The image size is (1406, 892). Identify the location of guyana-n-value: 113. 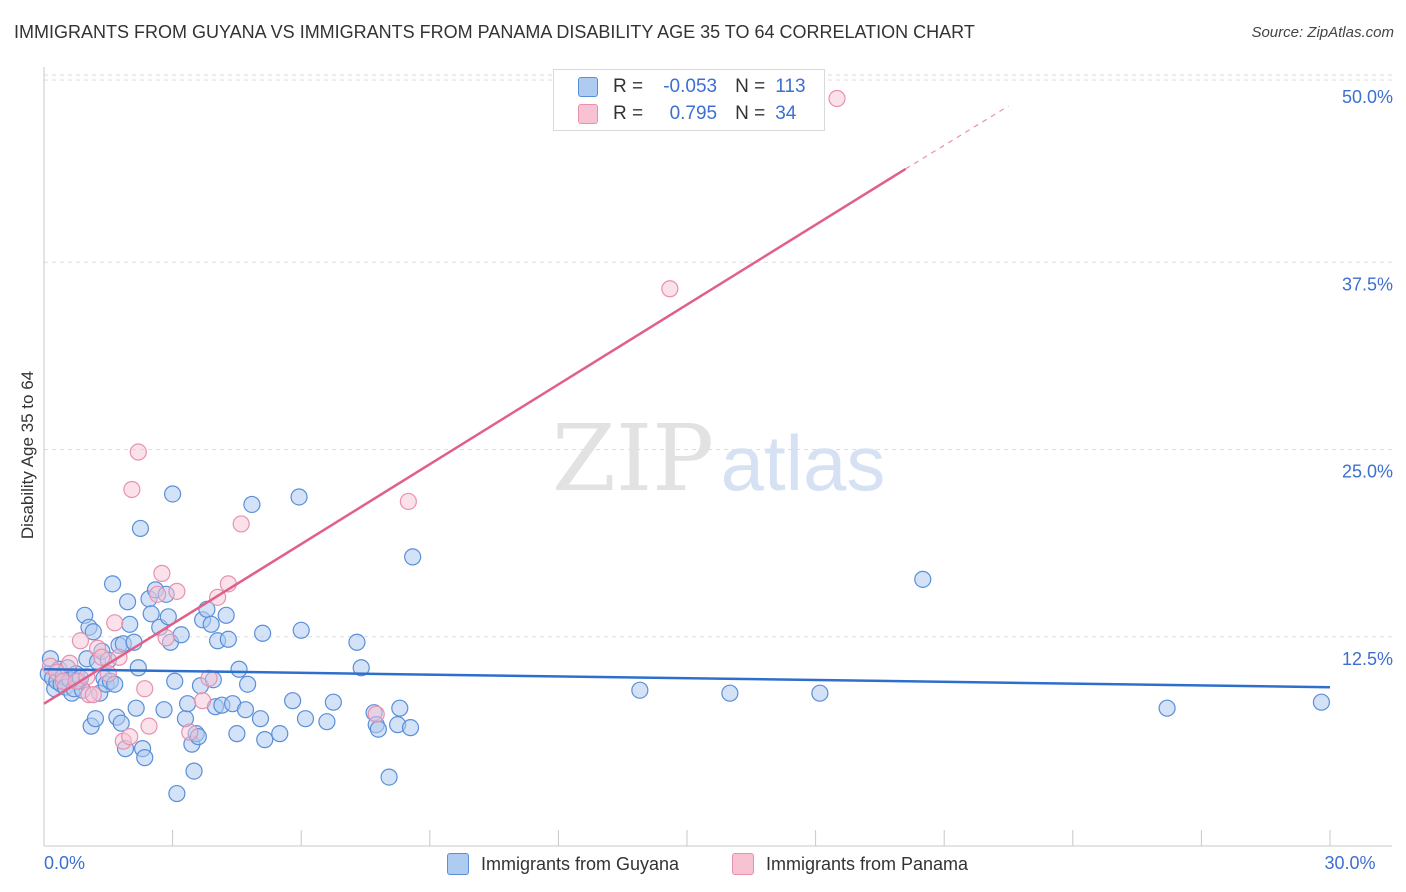
(790, 86).